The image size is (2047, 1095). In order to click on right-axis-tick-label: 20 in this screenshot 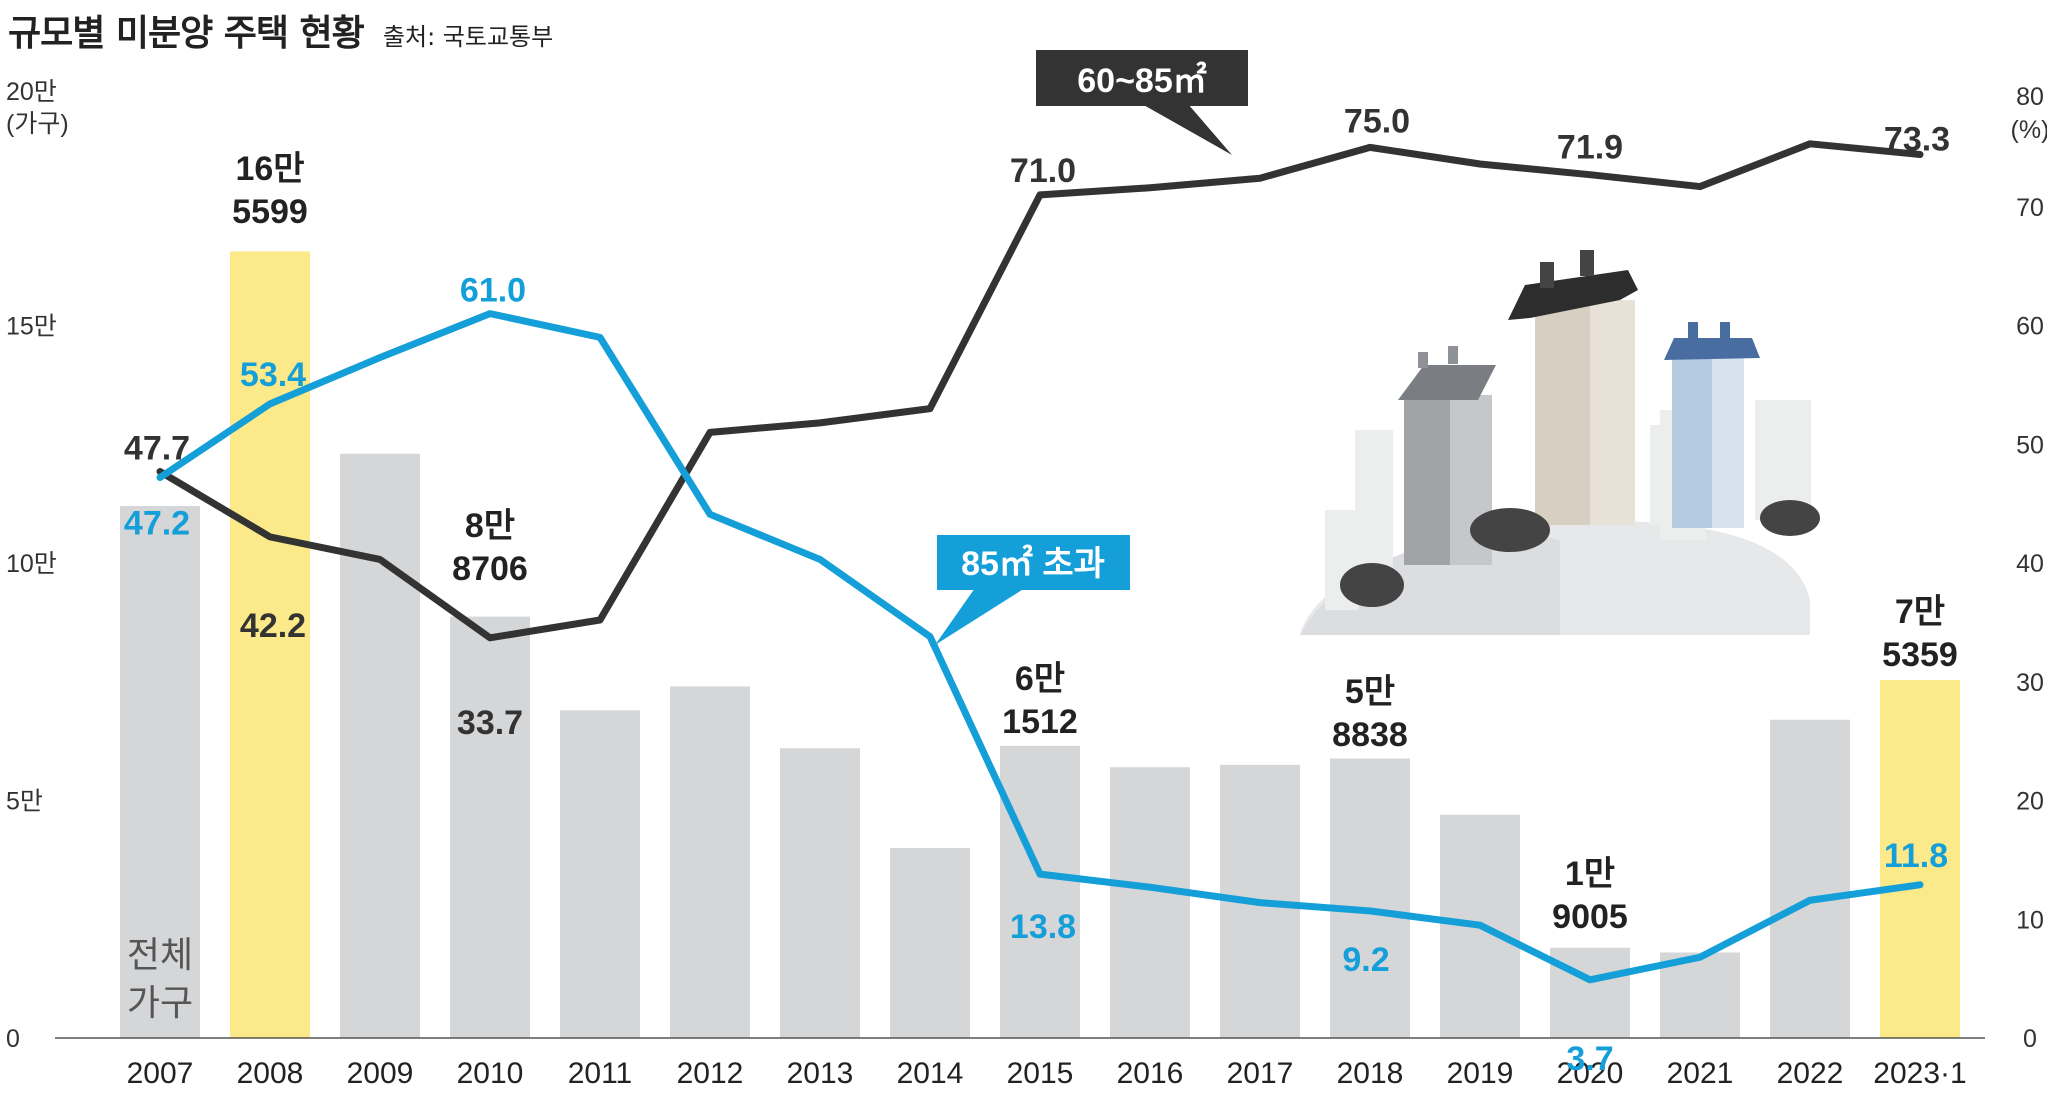, I will do `click(2030, 802)`.